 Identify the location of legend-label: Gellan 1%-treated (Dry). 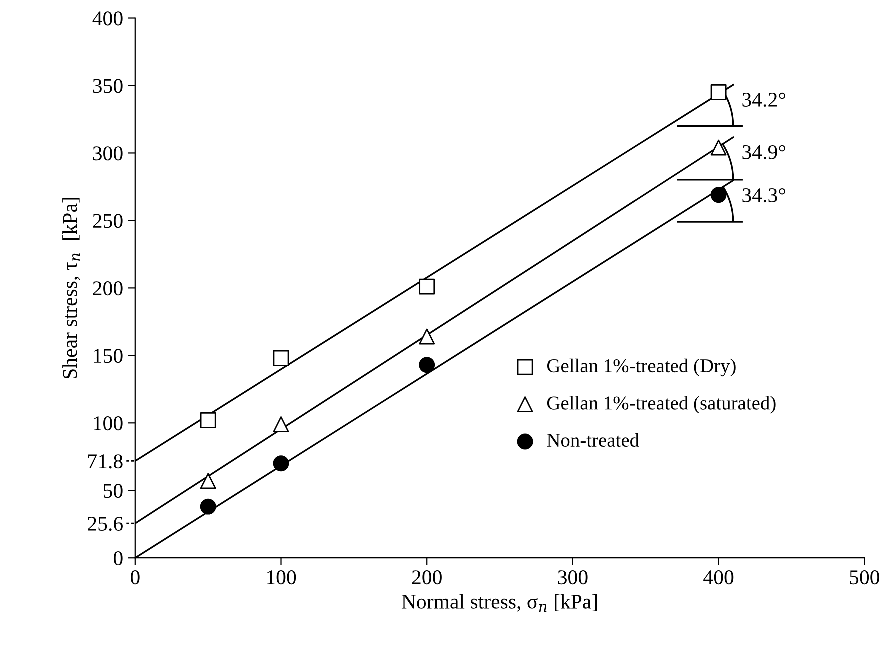
(641, 367).